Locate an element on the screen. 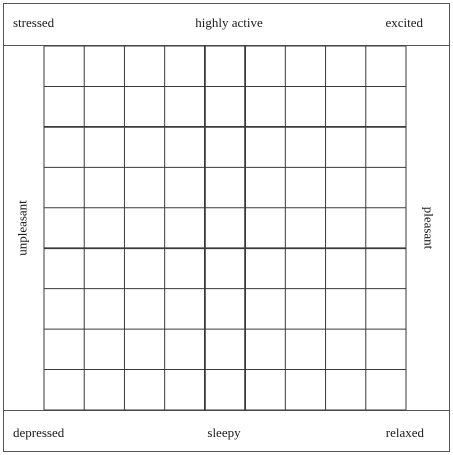  label-highly-active: highly active is located at coordinates (229, 22).